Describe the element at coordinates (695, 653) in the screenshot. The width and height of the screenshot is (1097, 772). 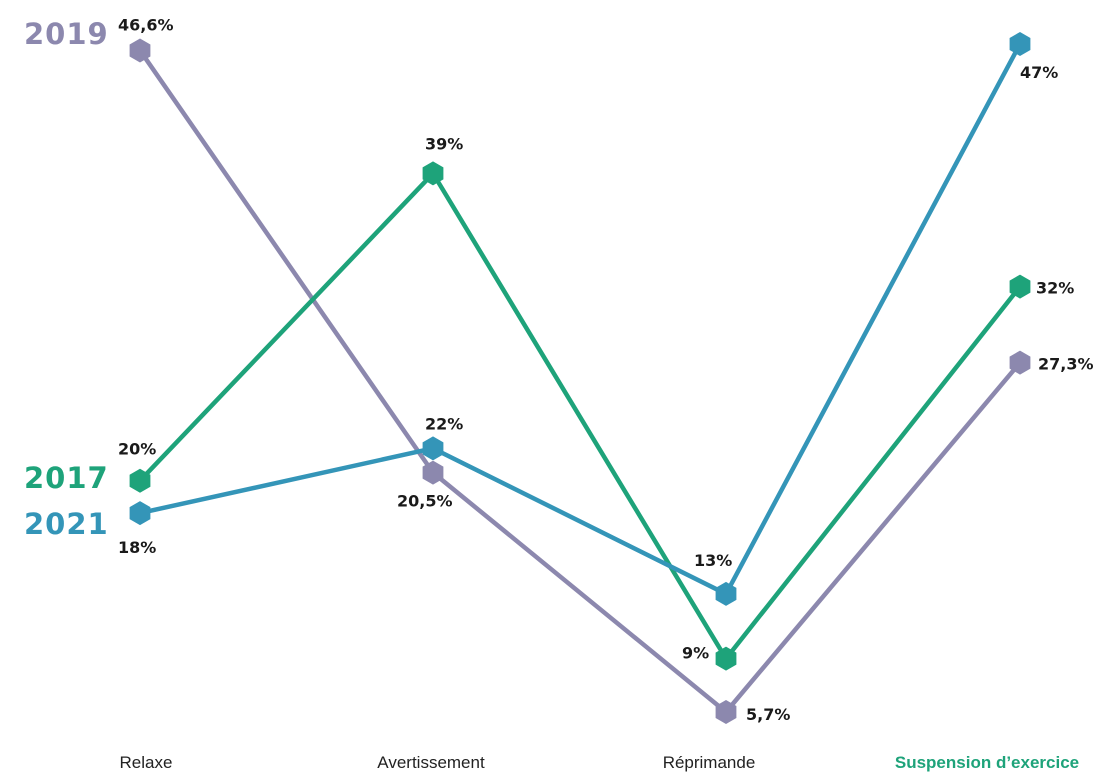
I see `series-2017-value-label: 9%` at that location.